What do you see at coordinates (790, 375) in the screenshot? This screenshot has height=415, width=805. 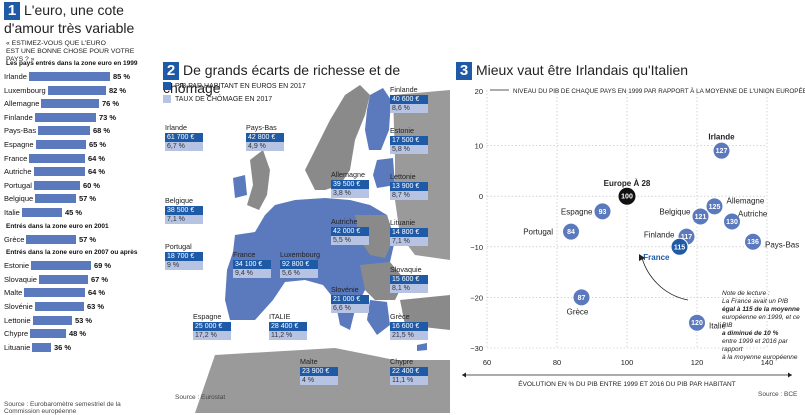 I see `x-axis-arrow-right` at bounding box center [790, 375].